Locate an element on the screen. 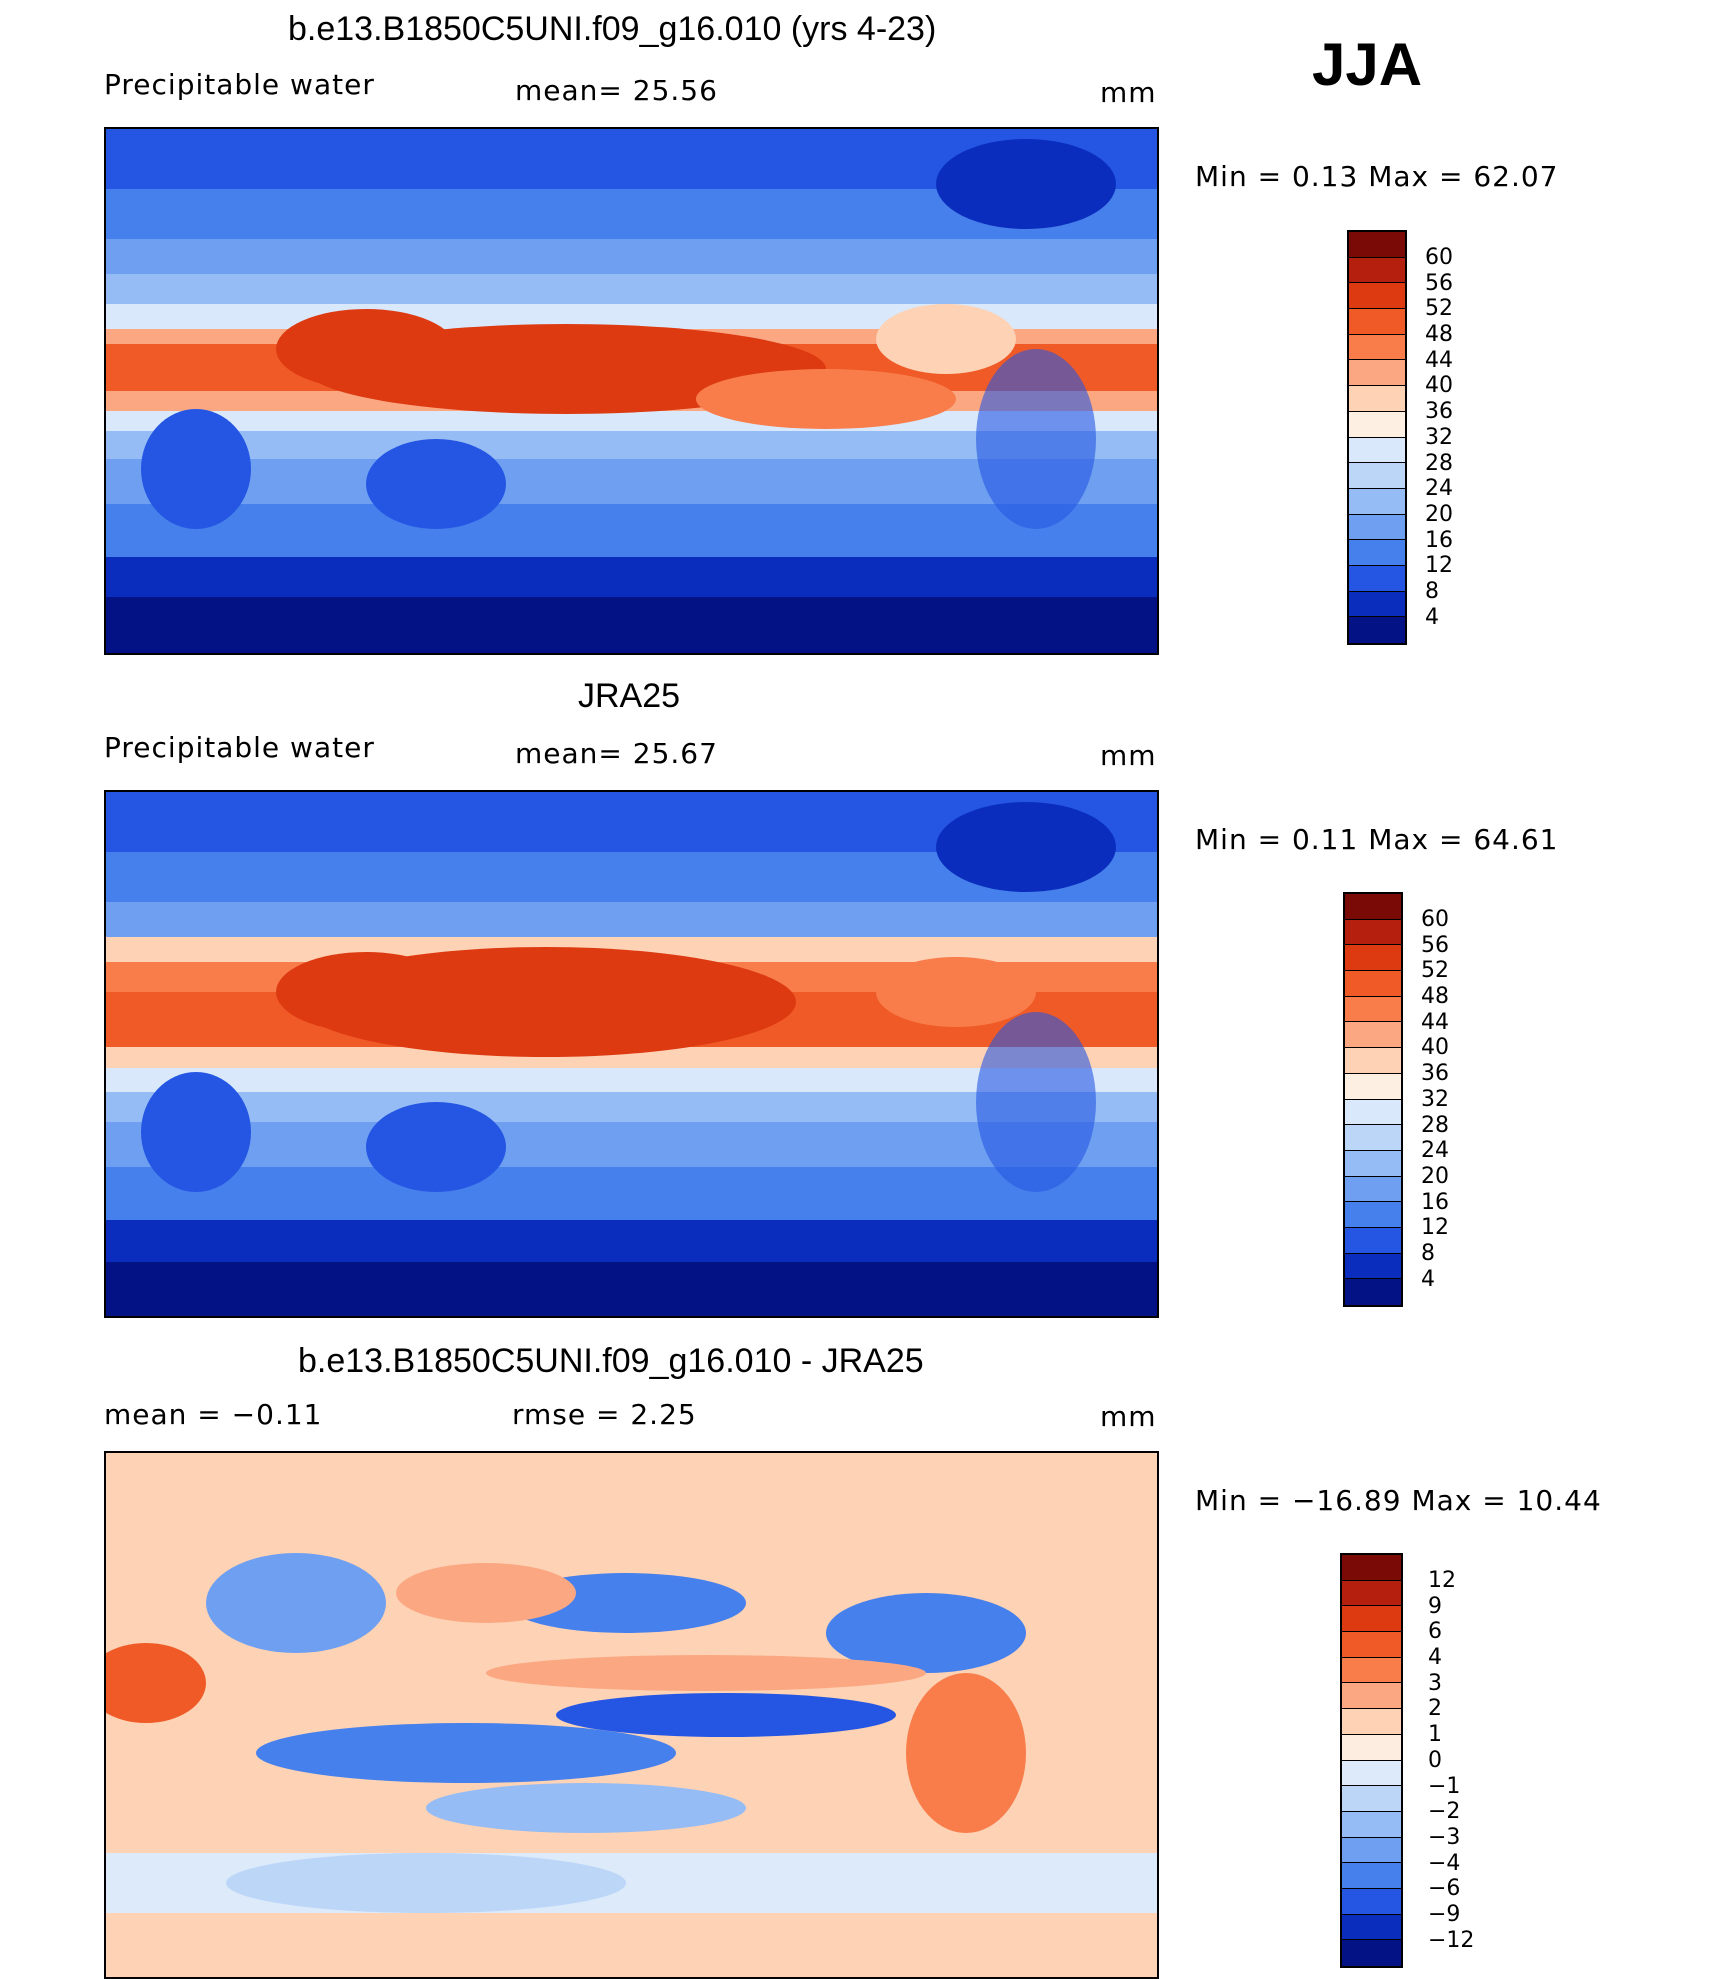  colorbar-tick-label: 36 is located at coordinates (1435, 1074).